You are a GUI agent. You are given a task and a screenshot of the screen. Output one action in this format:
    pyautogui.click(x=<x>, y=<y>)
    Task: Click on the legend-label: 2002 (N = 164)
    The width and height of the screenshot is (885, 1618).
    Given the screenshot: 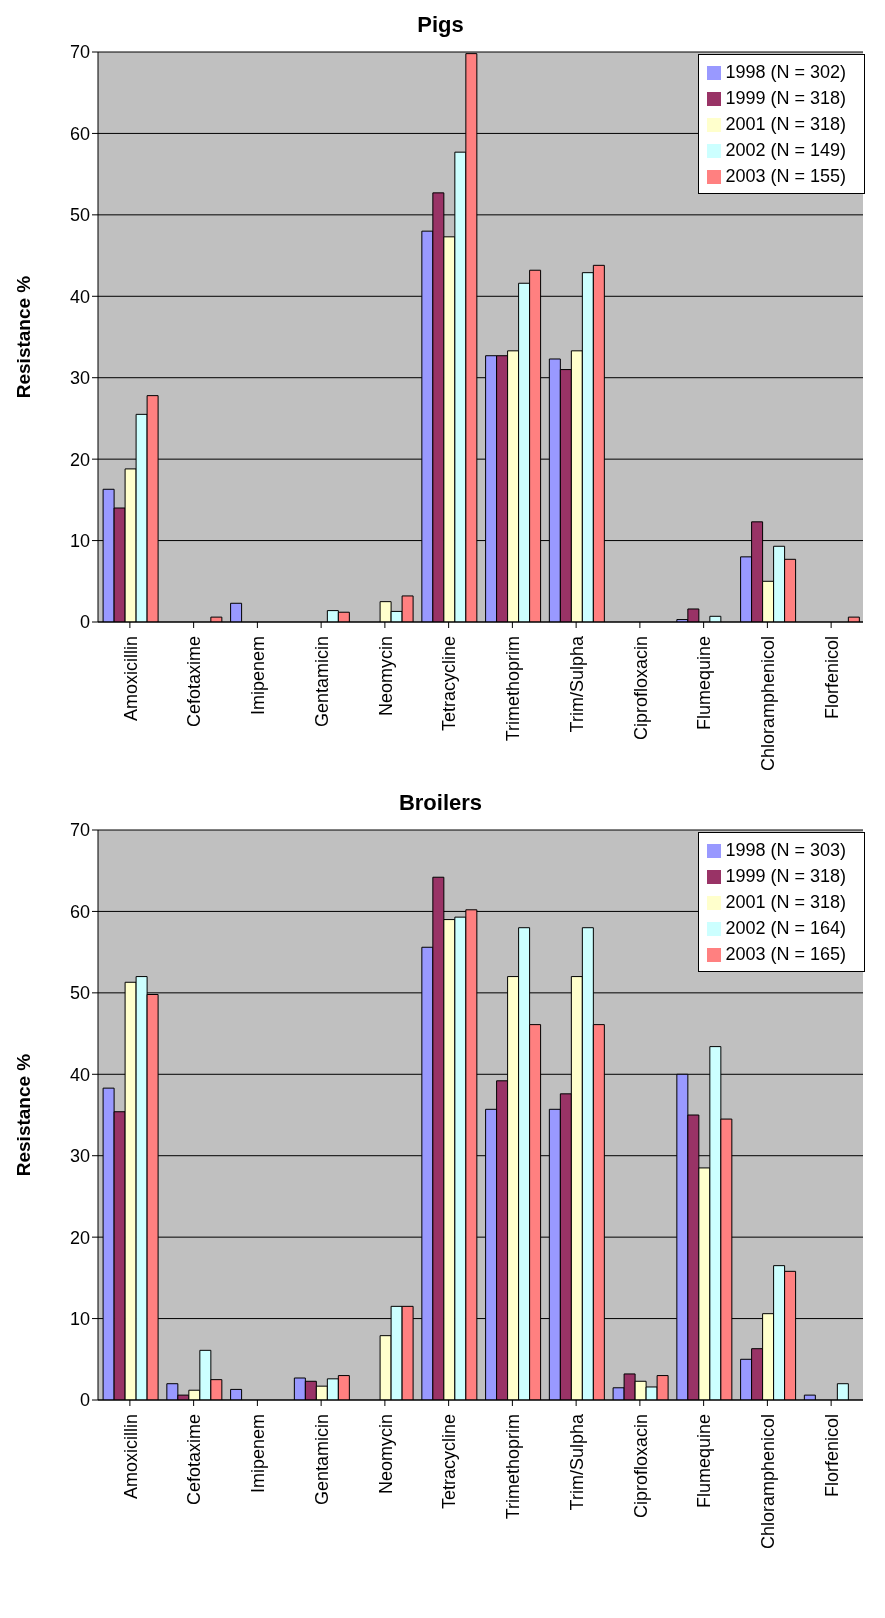 What is the action you would take?
    pyautogui.click(x=785, y=928)
    